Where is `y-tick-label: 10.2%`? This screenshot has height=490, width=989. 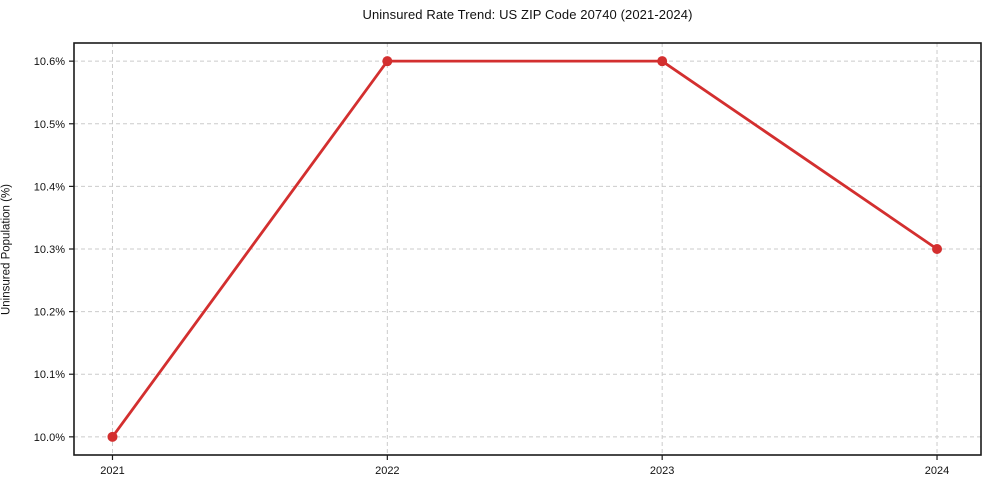
y-tick-label: 10.2% is located at coordinates (49, 313).